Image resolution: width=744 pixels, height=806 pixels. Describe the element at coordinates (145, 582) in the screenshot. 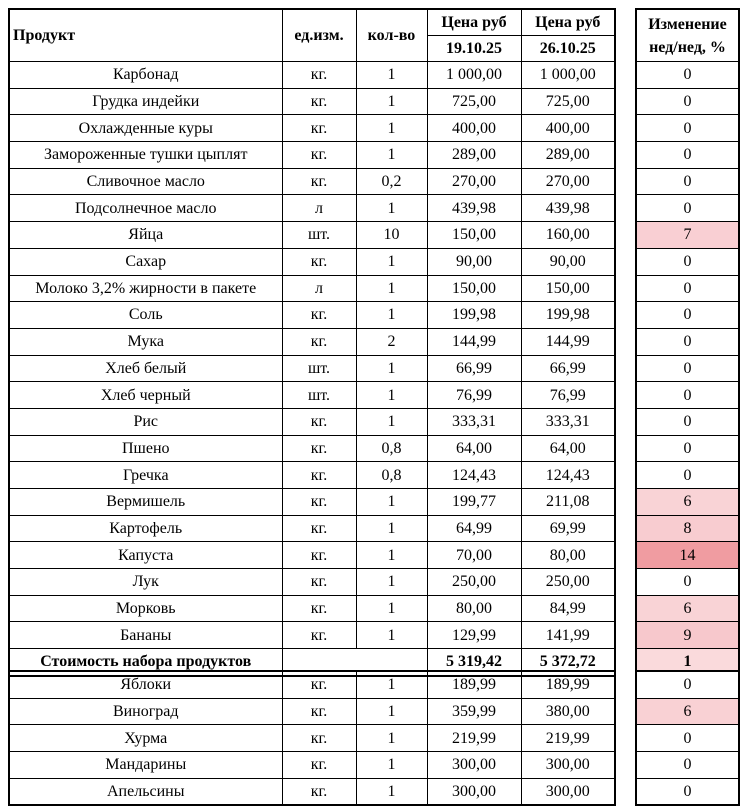

I see `product-cell: Лук` at that location.